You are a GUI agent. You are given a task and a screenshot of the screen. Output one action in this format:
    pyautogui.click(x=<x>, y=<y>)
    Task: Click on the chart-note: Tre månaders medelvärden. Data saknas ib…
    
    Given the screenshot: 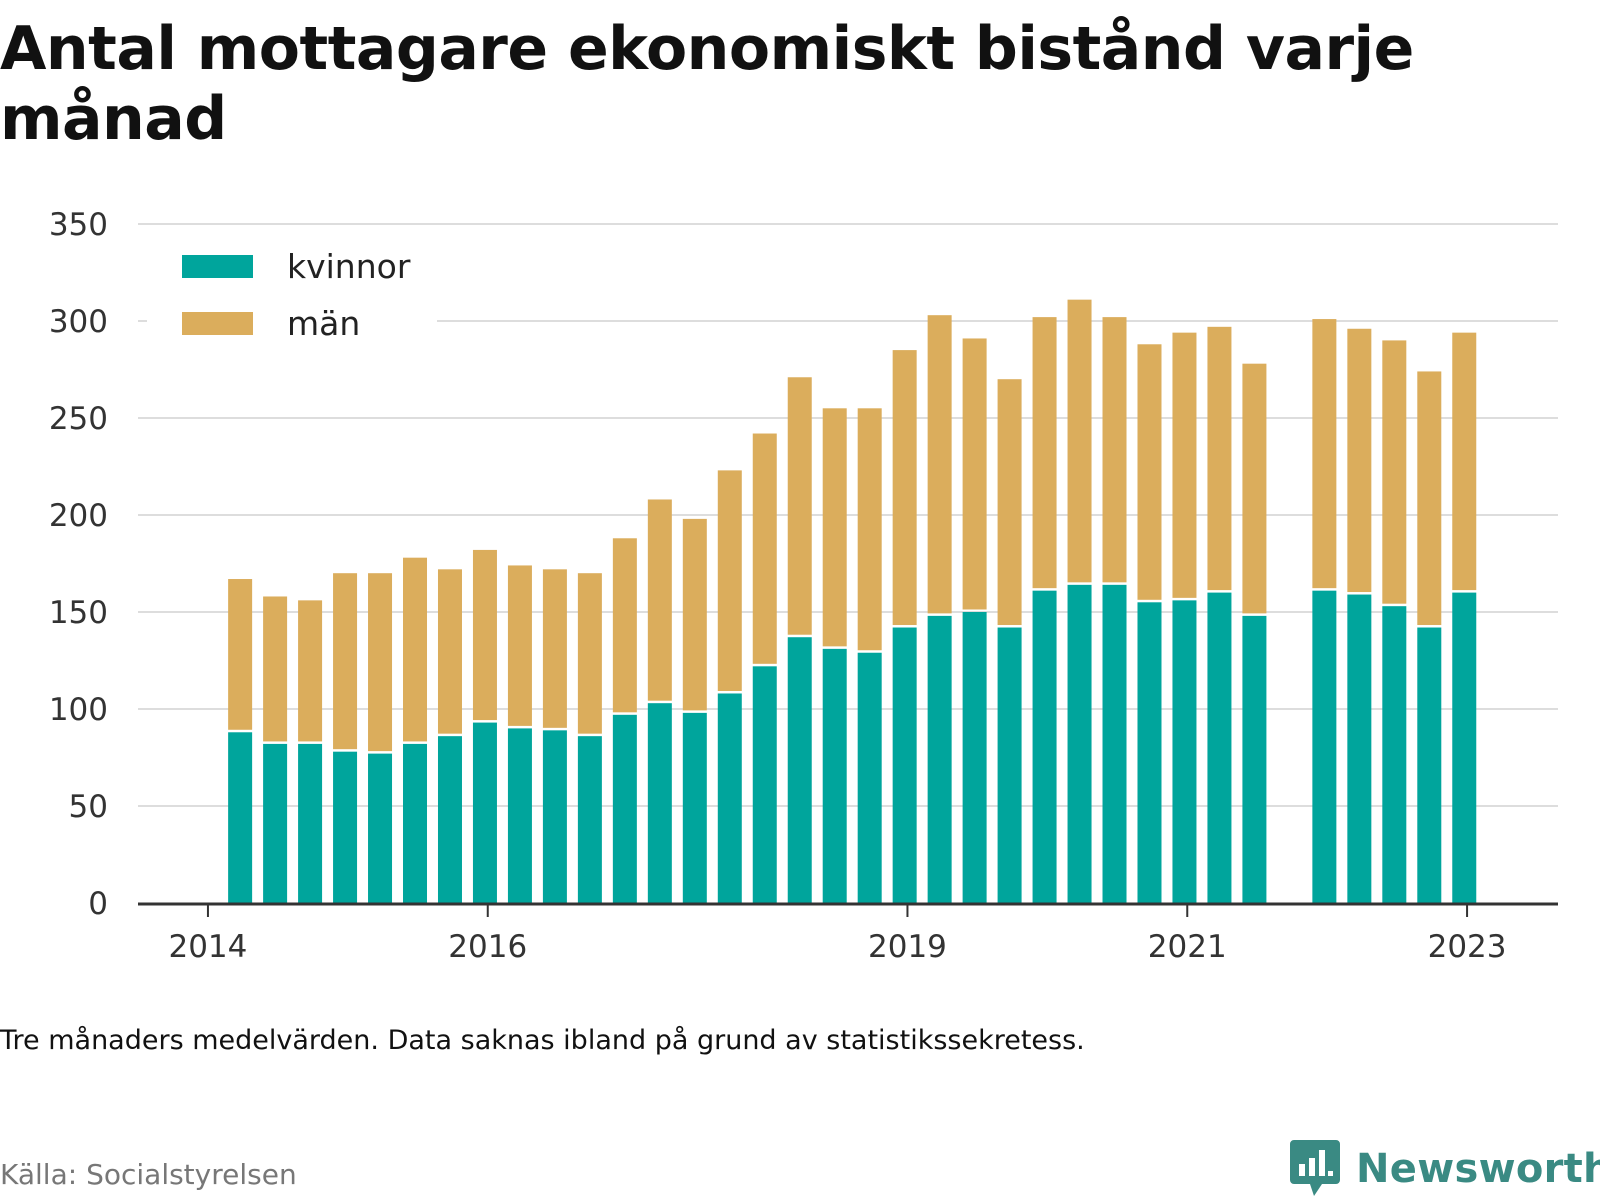 What is the action you would take?
    pyautogui.click(x=542, y=1040)
    